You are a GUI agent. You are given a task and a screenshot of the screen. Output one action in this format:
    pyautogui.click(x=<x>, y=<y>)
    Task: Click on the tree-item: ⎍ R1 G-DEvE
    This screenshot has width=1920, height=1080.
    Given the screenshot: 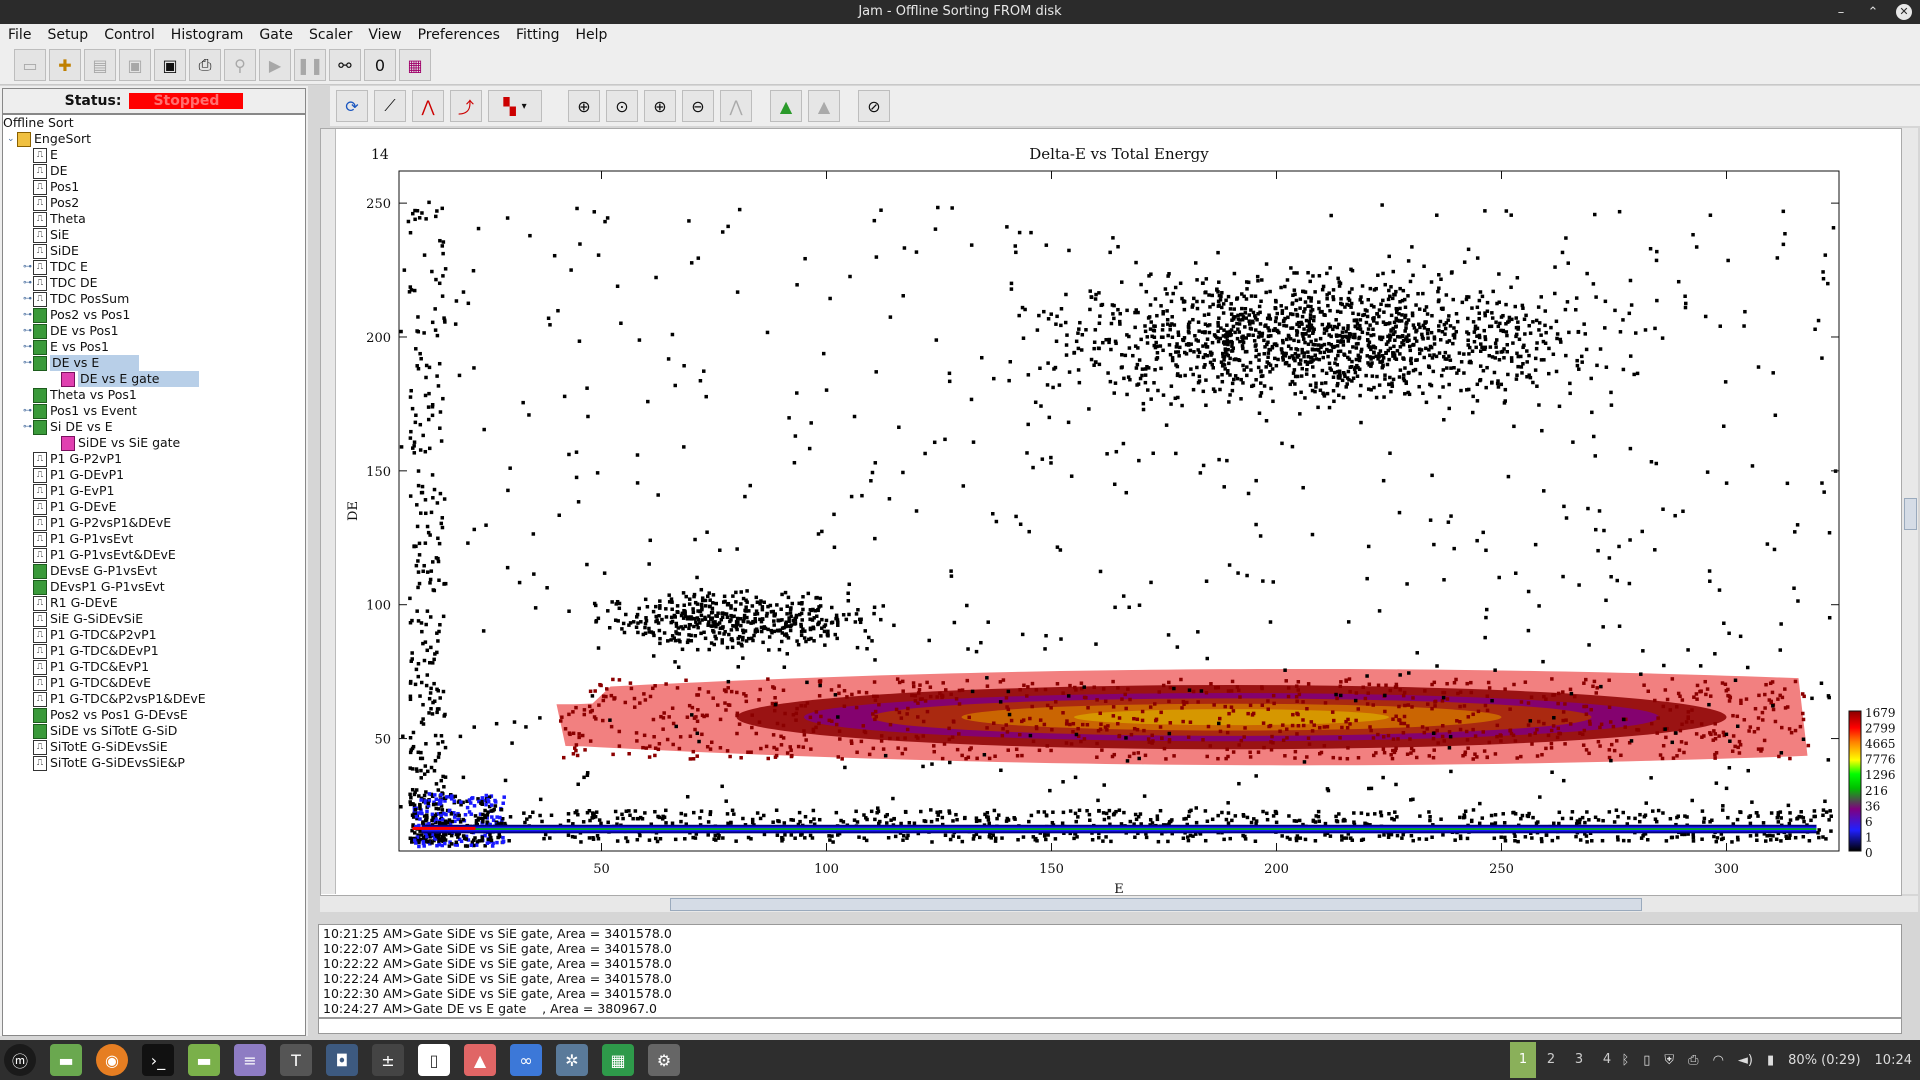 What is the action you would take?
    pyautogui.click(x=70, y=603)
    